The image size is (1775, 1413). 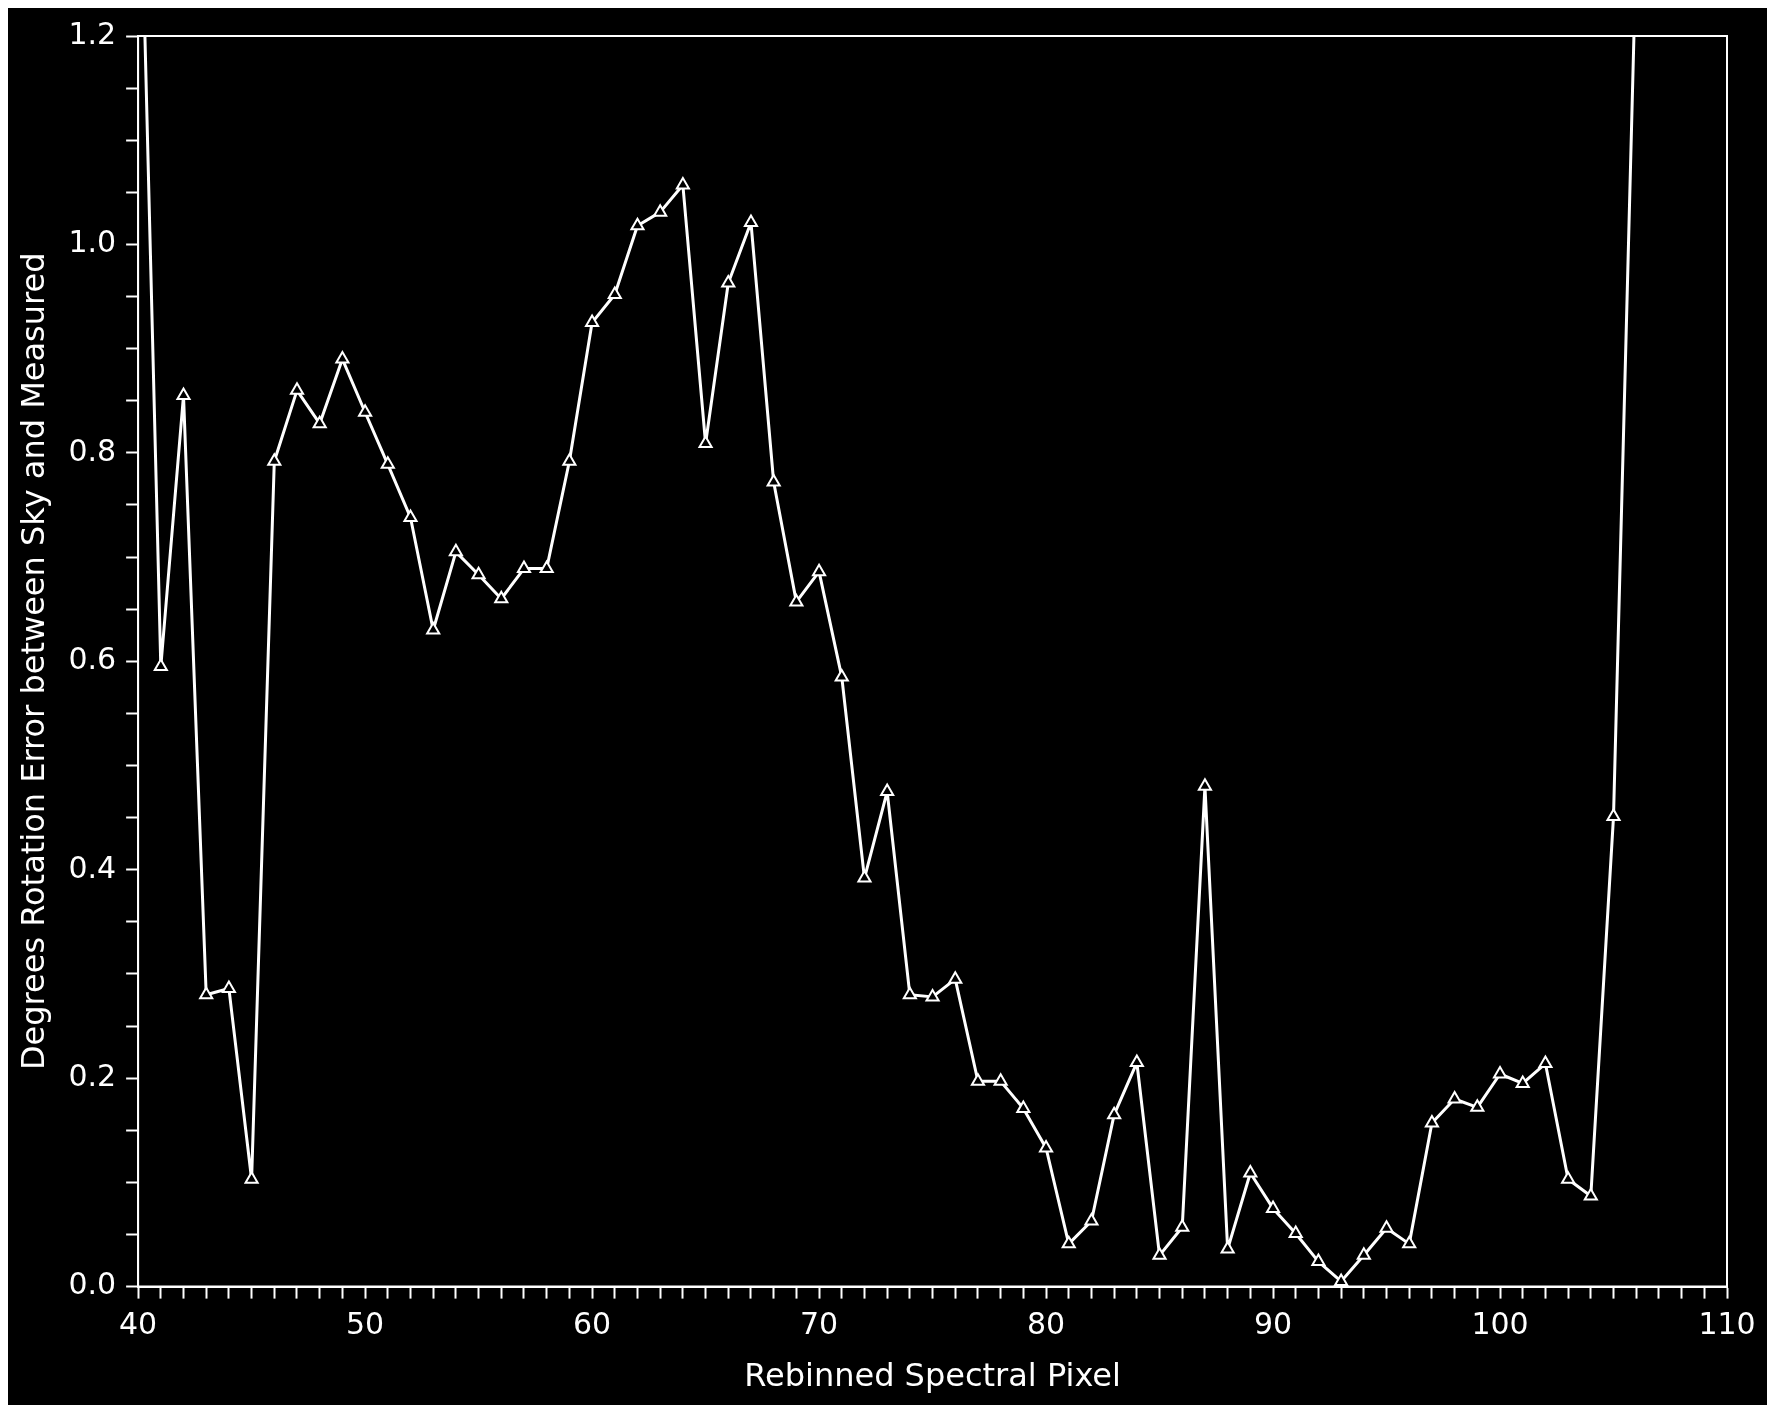 What do you see at coordinates (932, 1375) in the screenshot?
I see `x-axis-title: Rebinned Spectral Pixel` at bounding box center [932, 1375].